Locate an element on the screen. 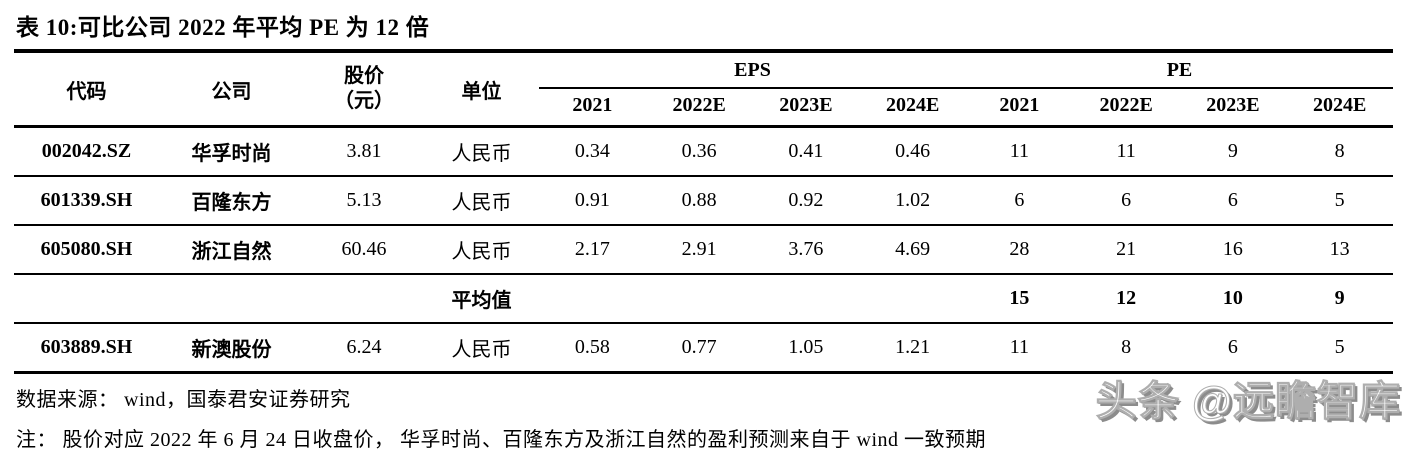 Image resolution: width=1407 pixels, height=452 pixels. col-header-pe-2021: 2021 is located at coordinates (1019, 105).